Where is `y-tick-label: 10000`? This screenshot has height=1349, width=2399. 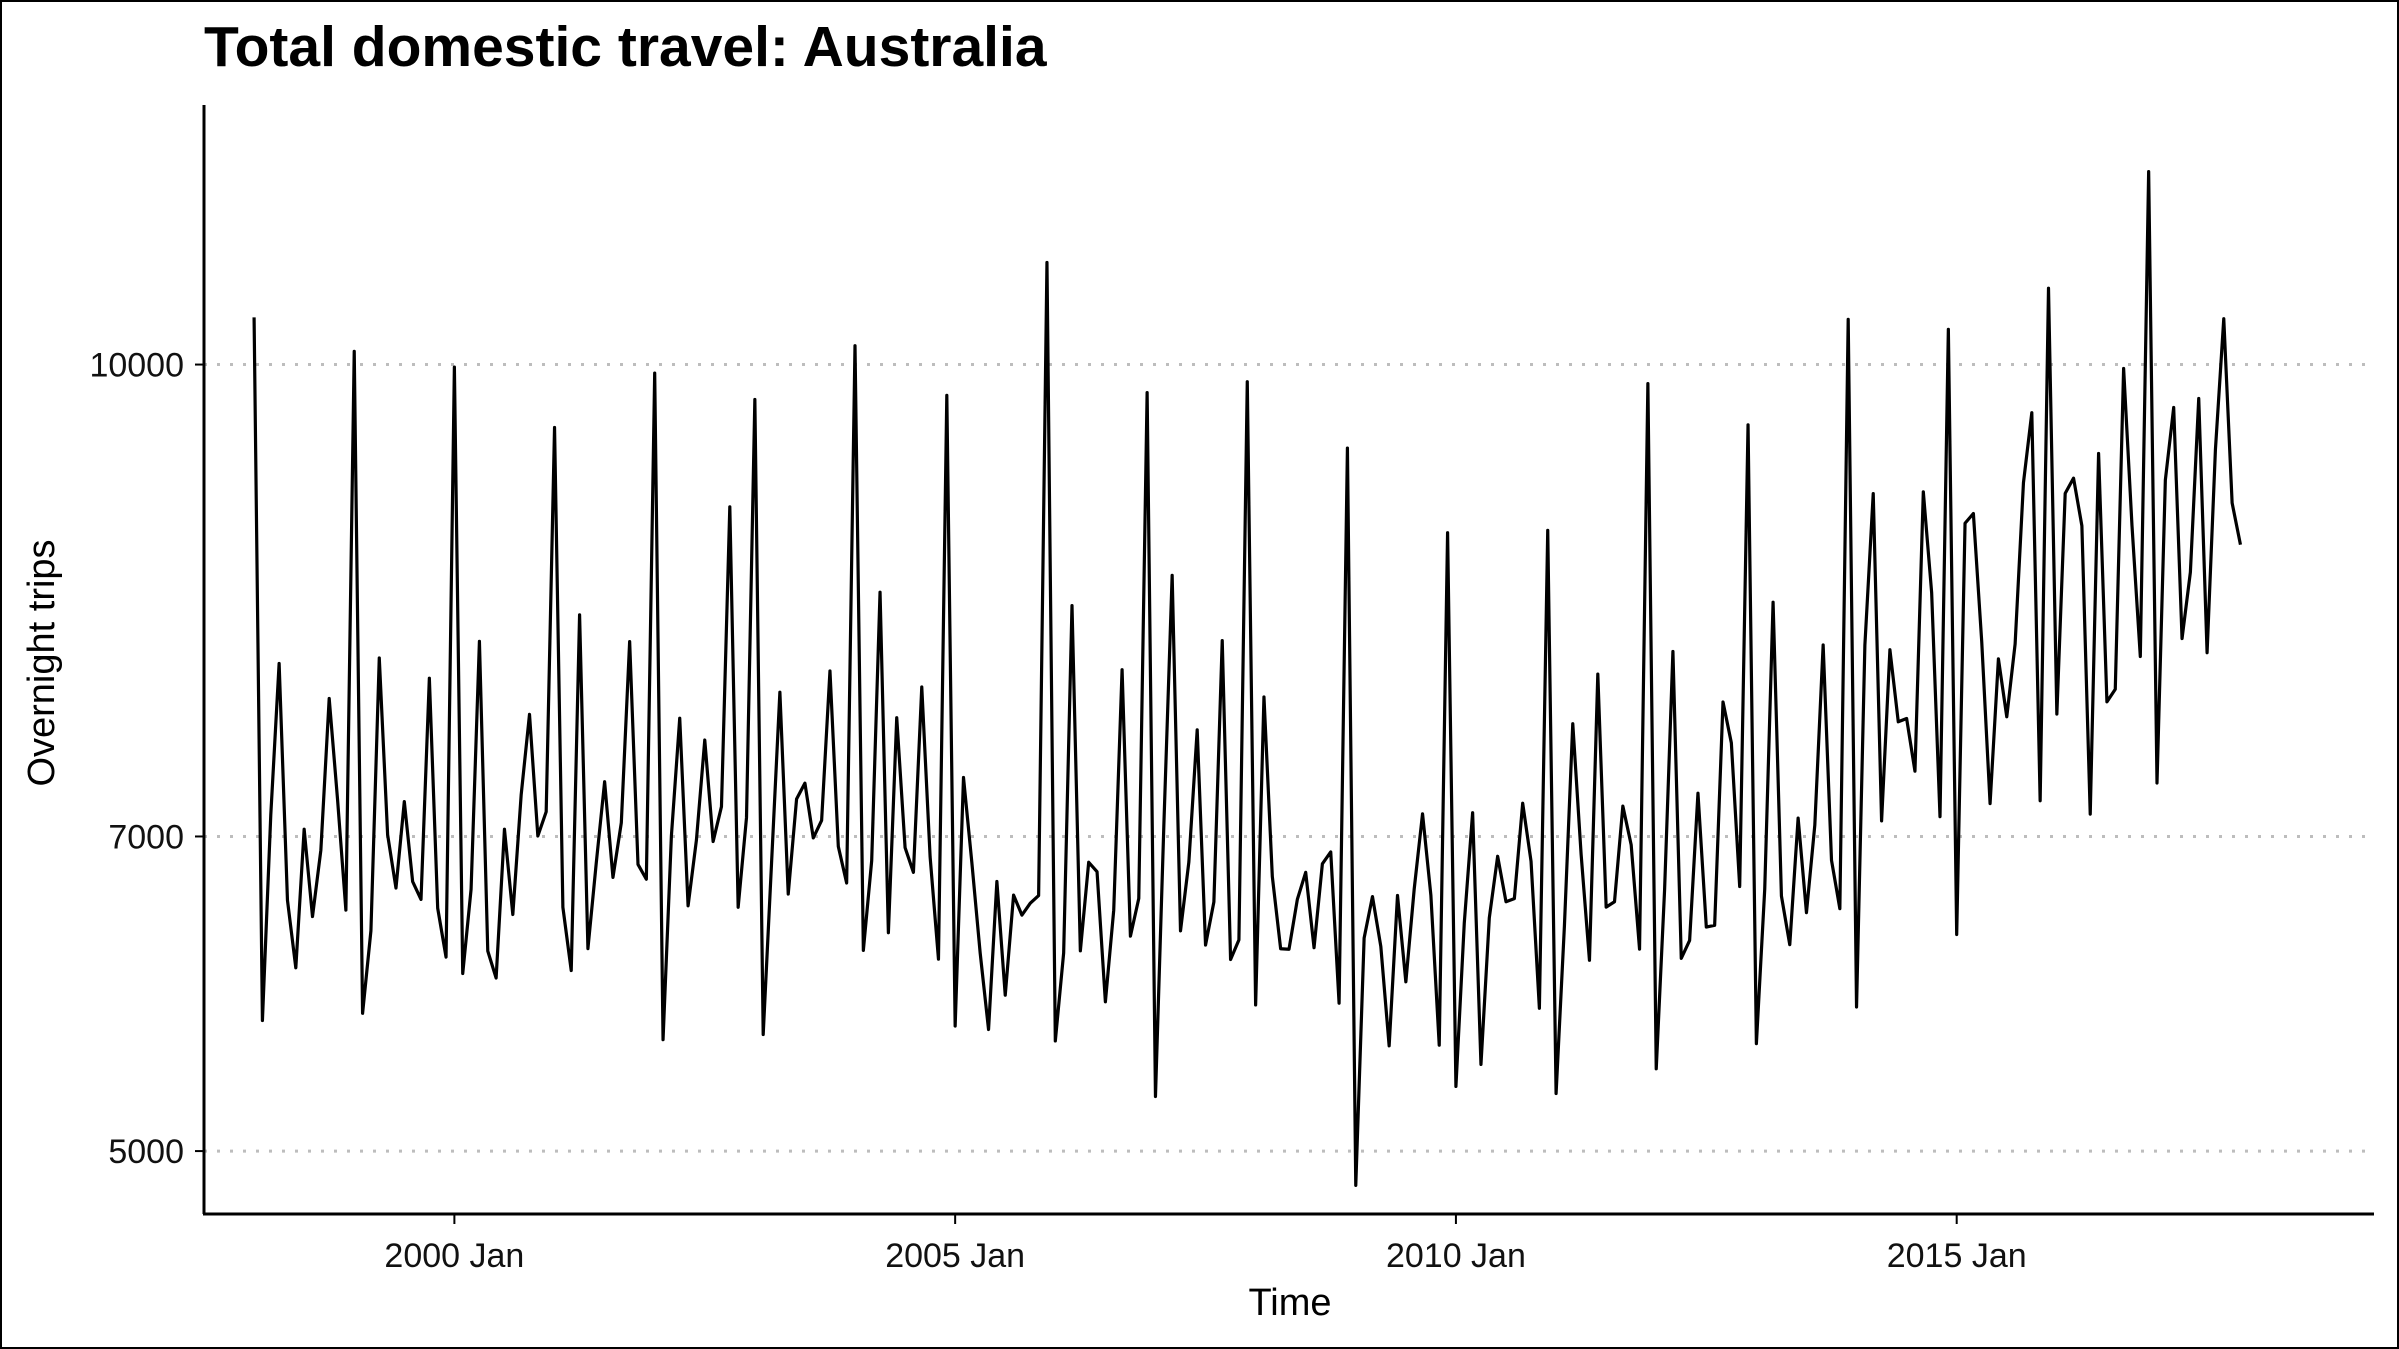 y-tick-label: 10000 is located at coordinates (136, 366).